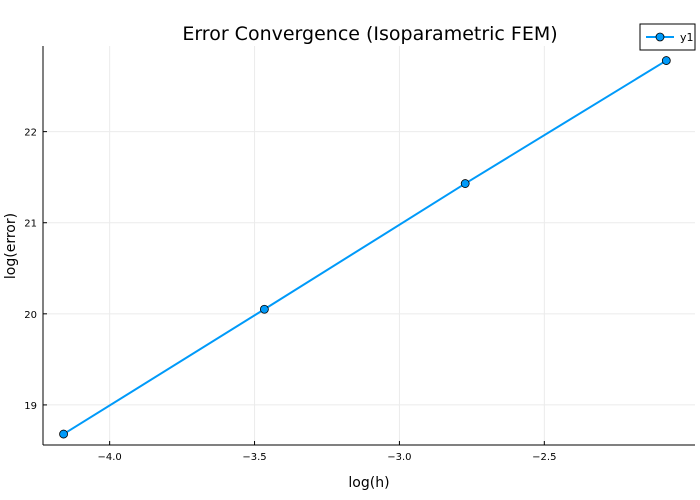  Describe the element at coordinates (660, 37) in the screenshot. I see `legend-marker` at that location.